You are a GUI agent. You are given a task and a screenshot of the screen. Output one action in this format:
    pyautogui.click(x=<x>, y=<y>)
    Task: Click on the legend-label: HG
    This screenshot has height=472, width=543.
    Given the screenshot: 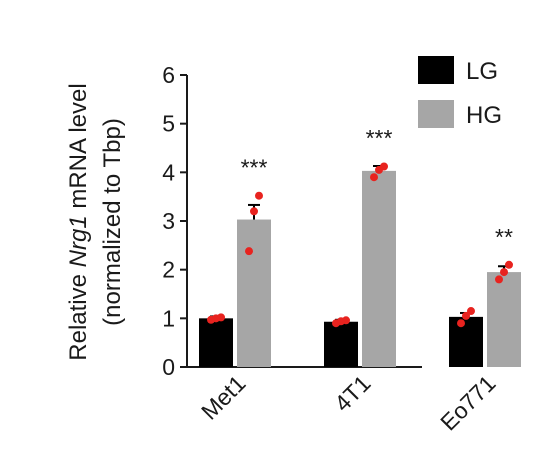 What is the action you would take?
    pyautogui.click(x=484, y=115)
    